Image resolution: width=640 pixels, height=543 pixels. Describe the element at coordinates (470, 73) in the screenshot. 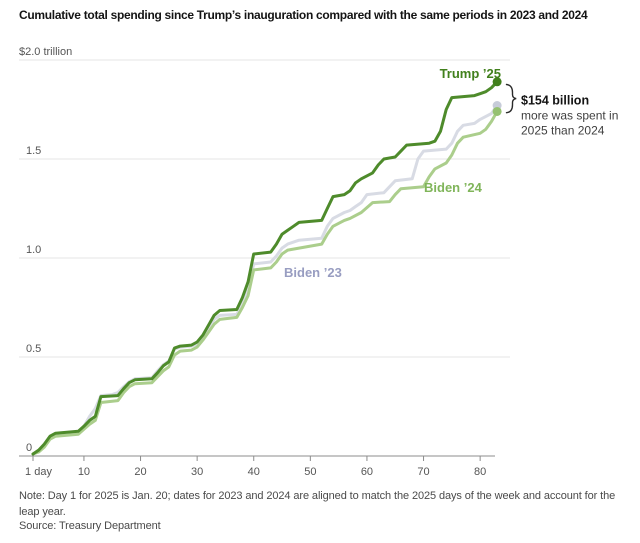

I see `series-label-trump-25: Trump ’25` at that location.